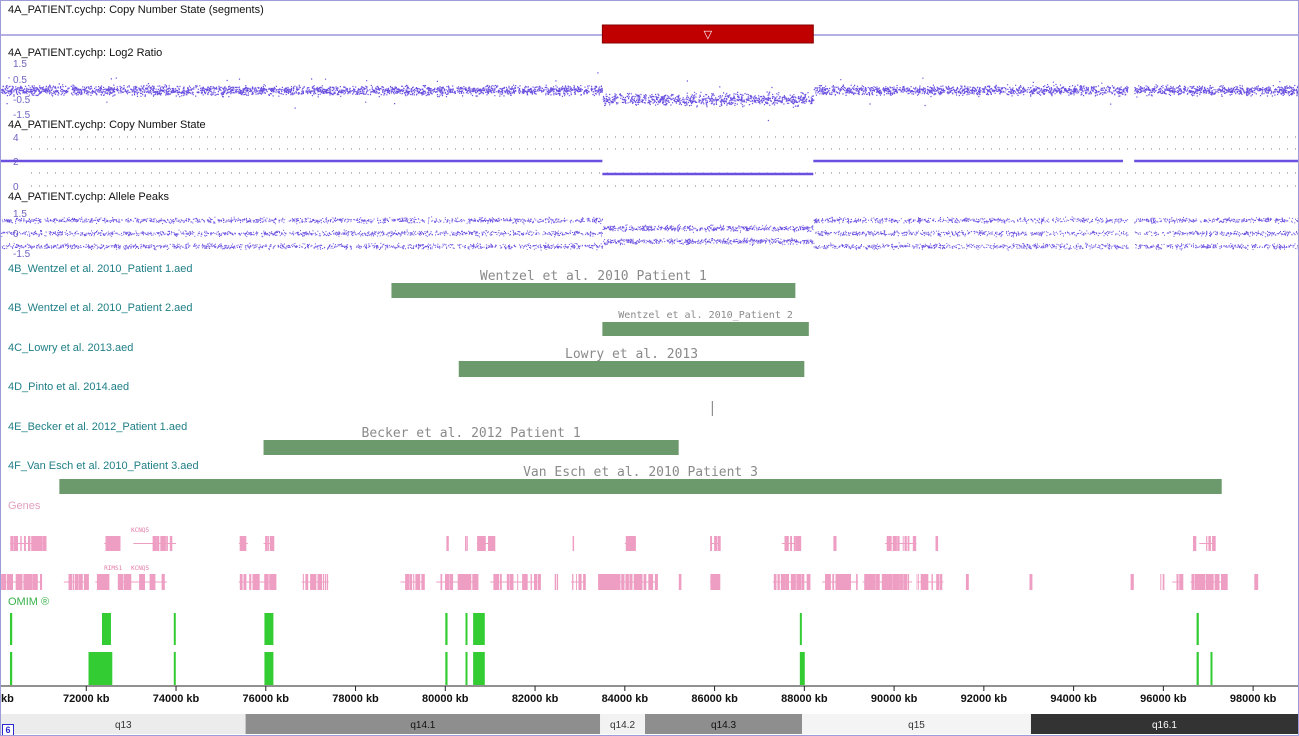  I want to click on chromosome-badge: 6, so click(8, 729).